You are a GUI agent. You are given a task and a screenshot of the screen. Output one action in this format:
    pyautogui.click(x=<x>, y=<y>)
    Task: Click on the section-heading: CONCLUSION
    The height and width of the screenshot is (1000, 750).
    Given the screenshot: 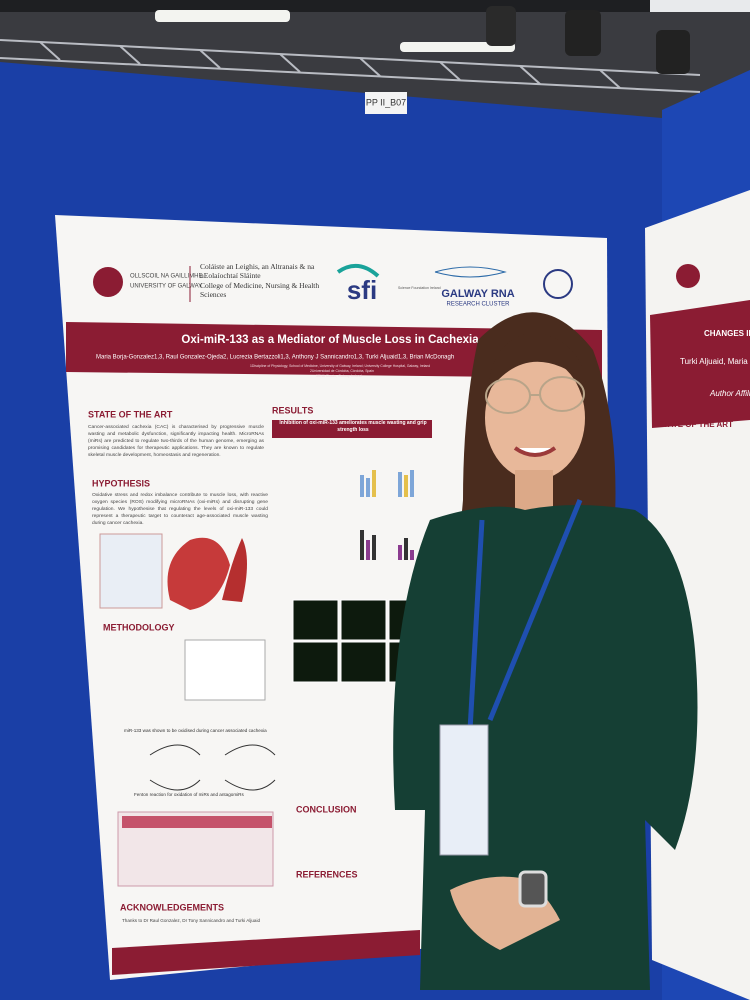 What is the action you would take?
    pyautogui.click(x=326, y=809)
    